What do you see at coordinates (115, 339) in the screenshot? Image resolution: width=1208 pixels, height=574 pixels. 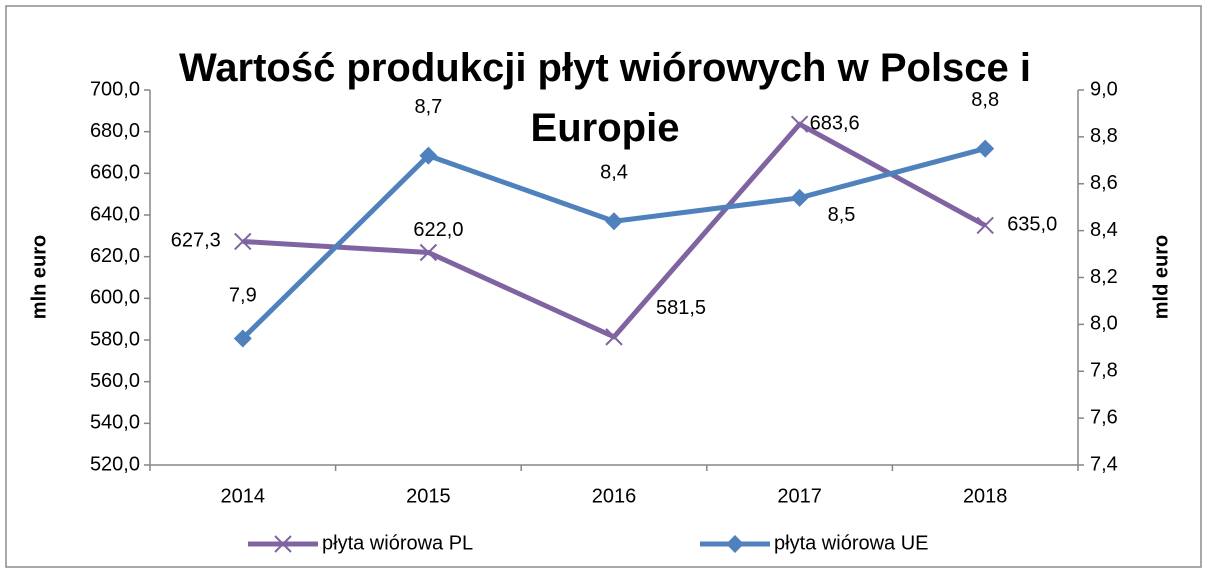 I see `y-tick-label: 580,0` at bounding box center [115, 339].